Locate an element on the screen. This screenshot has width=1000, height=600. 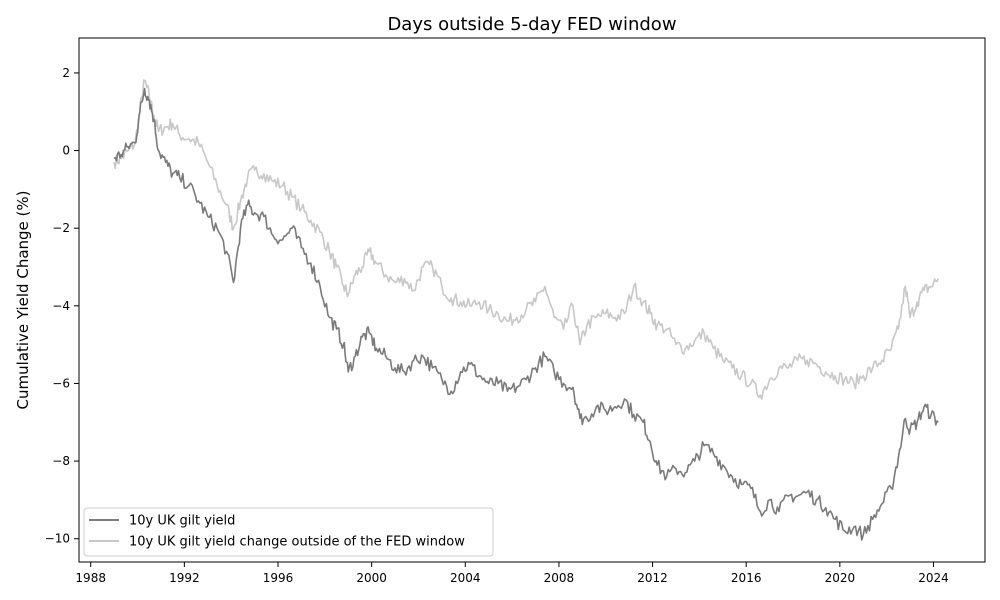
legend-box is located at coordinates (288, 532).